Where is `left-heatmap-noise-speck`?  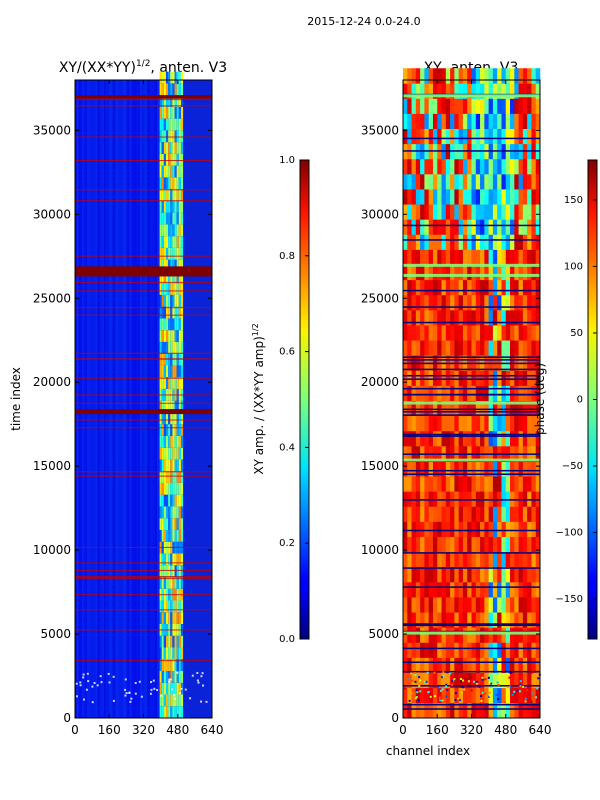
left-heatmap-noise-speck is located at coordinates (153, 680).